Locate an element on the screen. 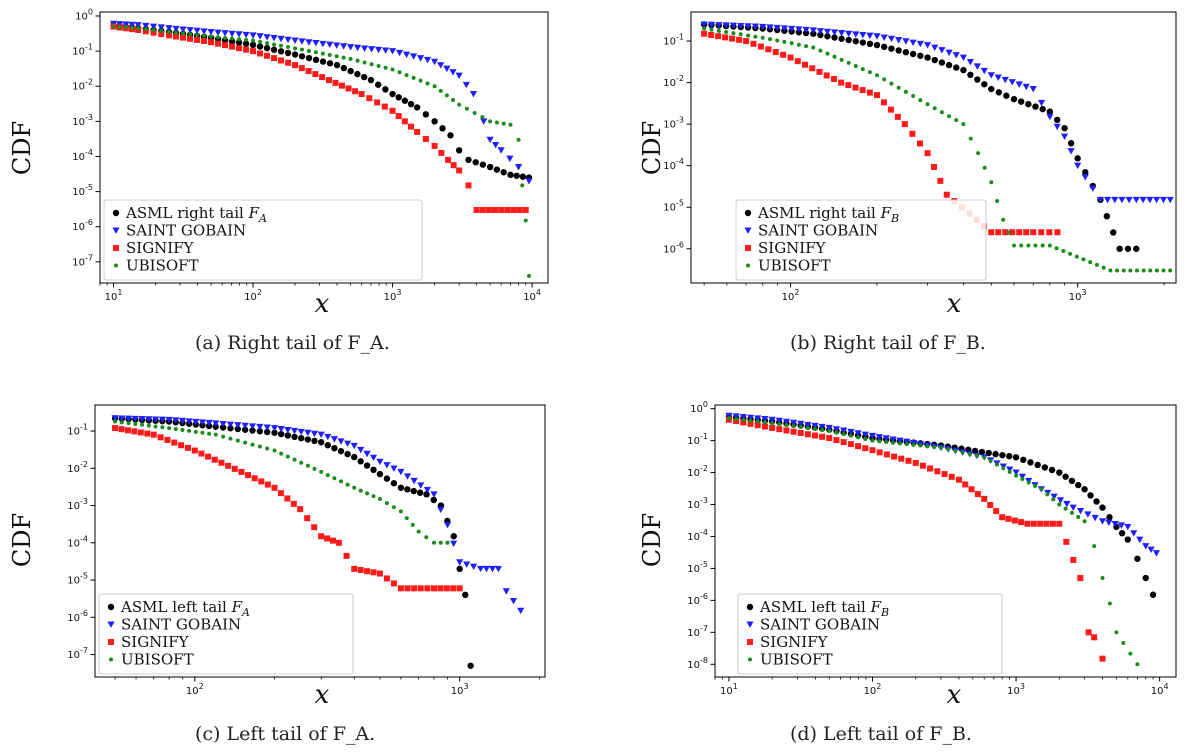 The width and height of the screenshot is (1186, 755). y-tick-label: 10⁻⁶ is located at coordinates (673, 247).